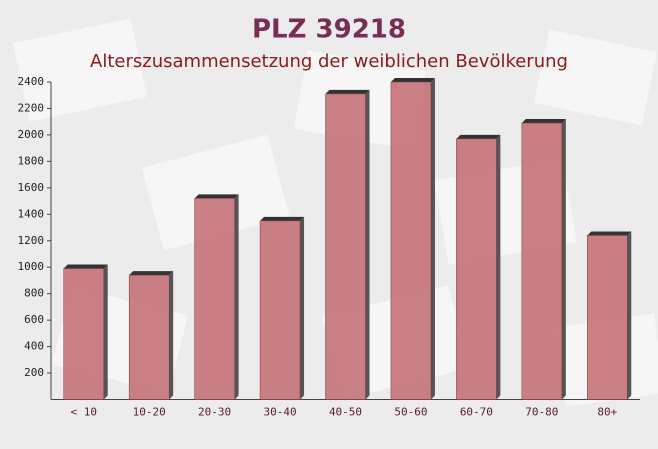 Image resolution: width=658 pixels, height=449 pixels. What do you see at coordinates (83, 412) in the screenshot?
I see `x-tick-label: < 10` at bounding box center [83, 412].